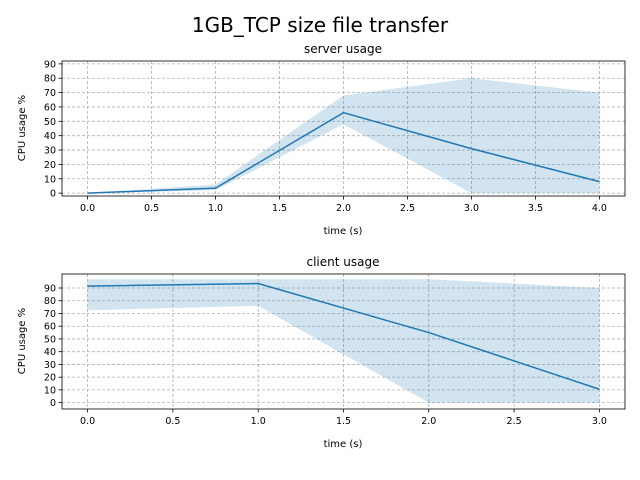 This screenshot has height=480, width=640. What do you see at coordinates (50, 165) in the screenshot?
I see `server-y-tick-label: 20` at bounding box center [50, 165].